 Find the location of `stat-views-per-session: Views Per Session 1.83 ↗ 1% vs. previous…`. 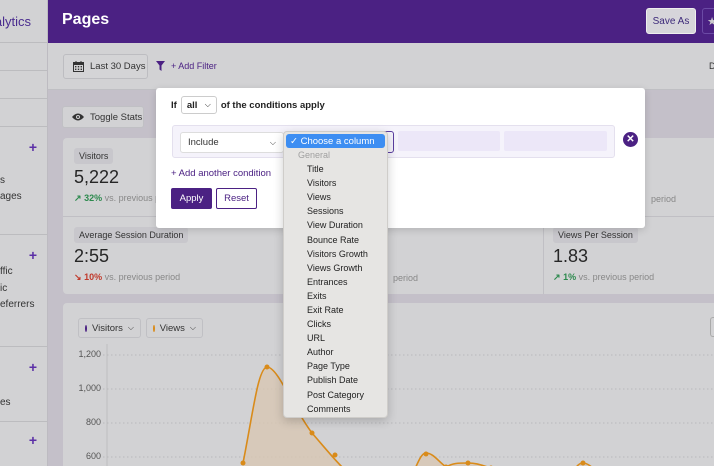

stat-views-per-session: Views Per Session 1.83 ↗ 1% vs. previous… is located at coordinates (633, 255).